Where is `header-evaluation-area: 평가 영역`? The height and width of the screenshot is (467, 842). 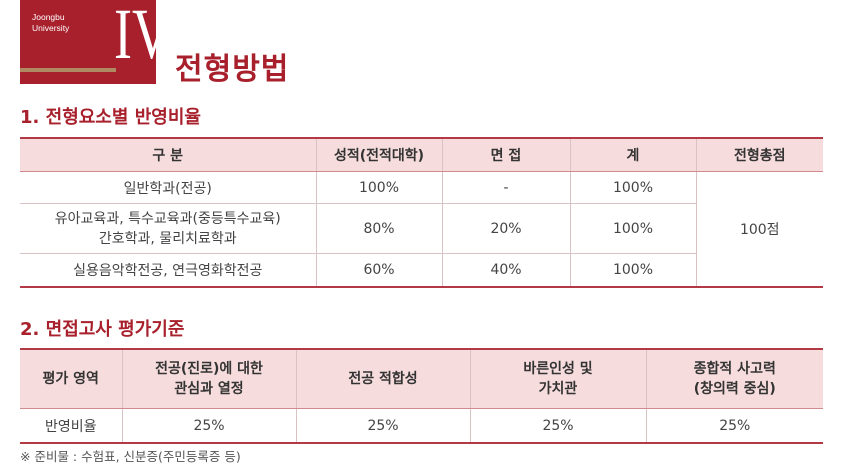
header-evaluation-area: 평가 영역 is located at coordinates (71, 379).